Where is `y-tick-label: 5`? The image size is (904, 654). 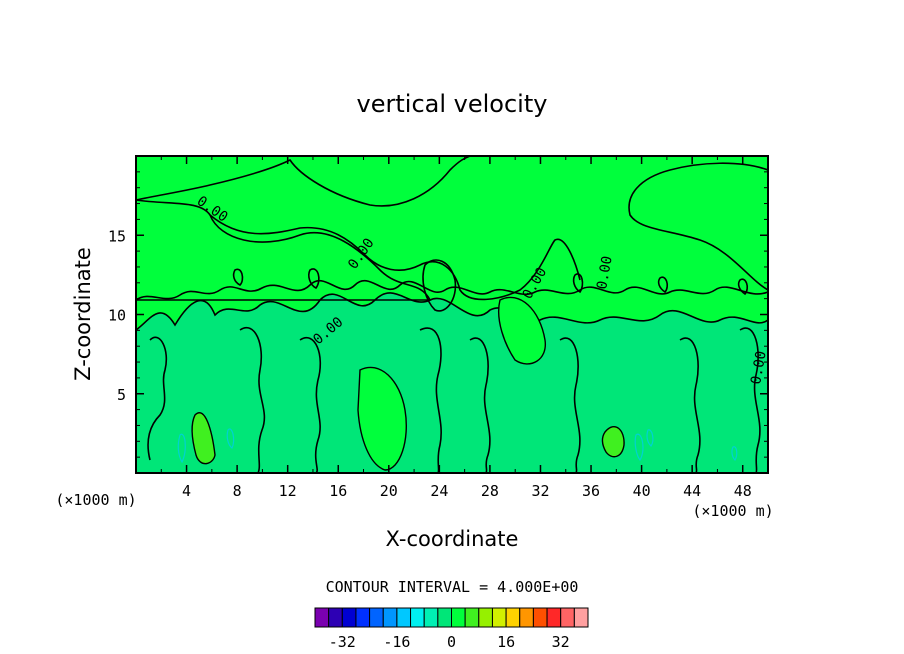 y-tick-label: 5 is located at coordinates (121, 395).